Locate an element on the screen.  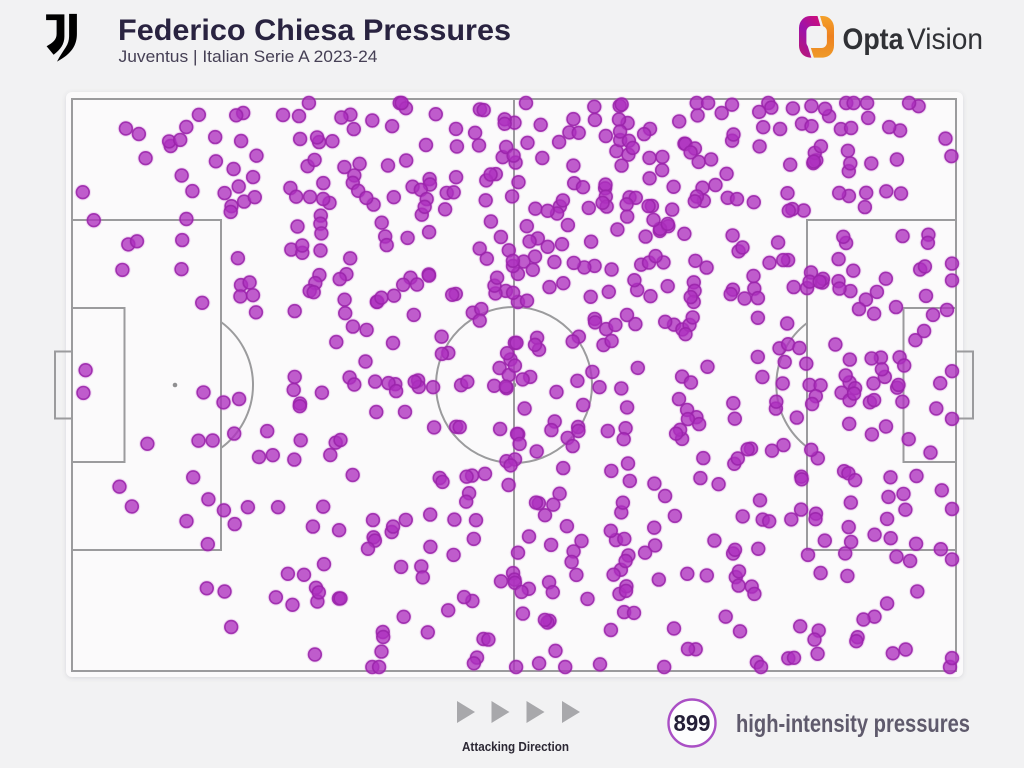
svg-text: Vision is located at coordinates (945, 39).